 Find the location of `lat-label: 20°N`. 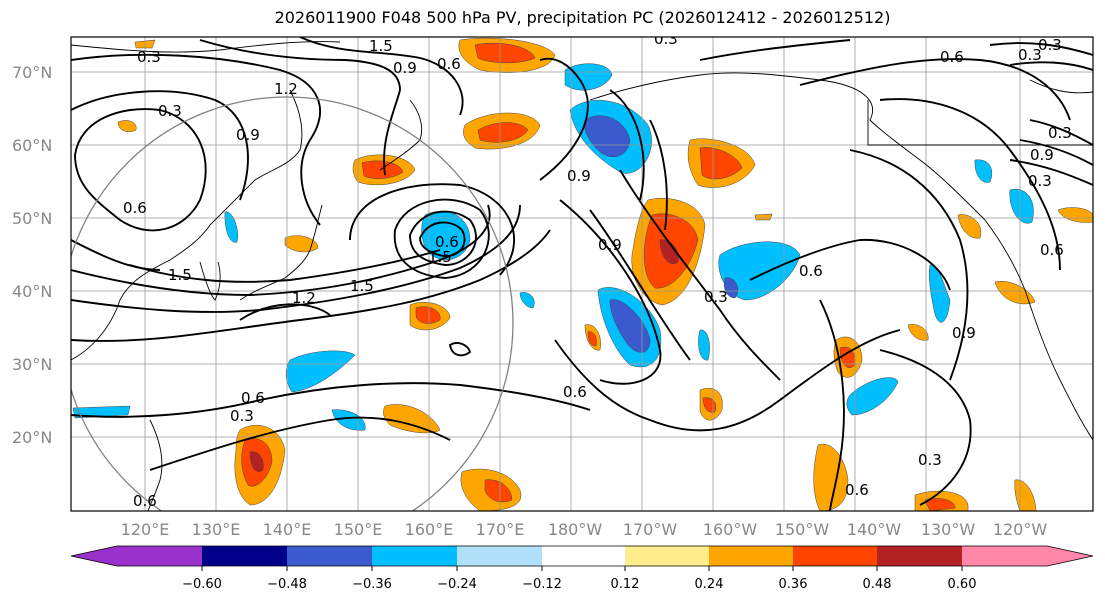

lat-label: 20°N is located at coordinates (32, 437).